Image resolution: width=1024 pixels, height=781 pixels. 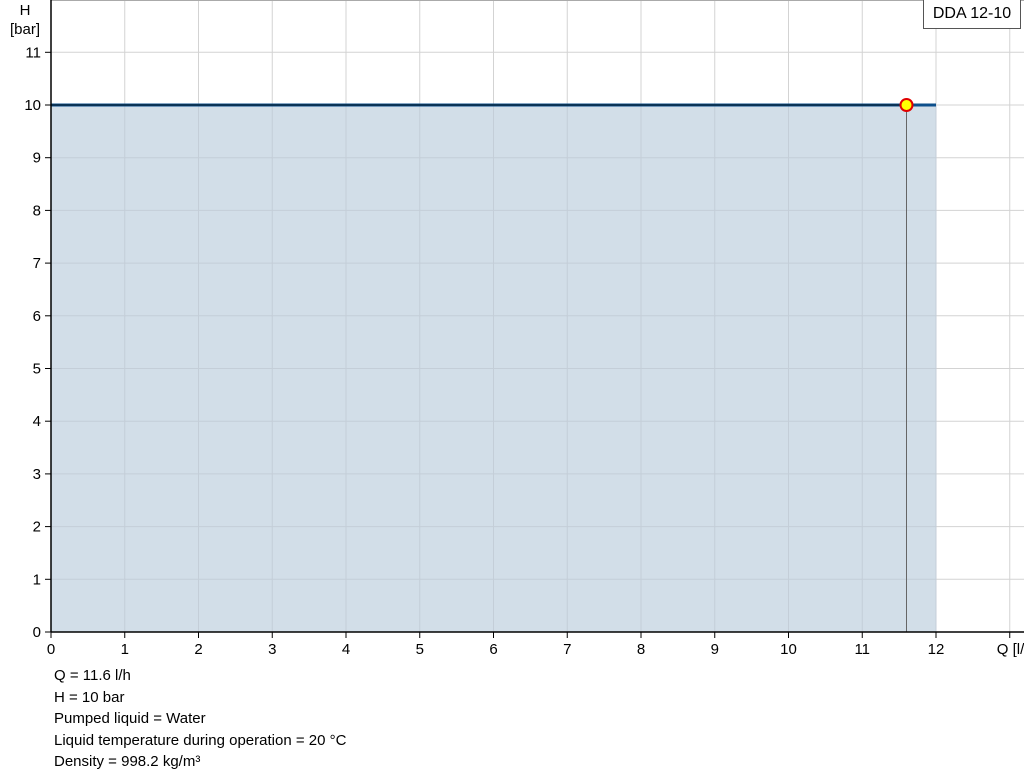 What do you see at coordinates (37, 263) in the screenshot?
I see `y-tick-label: 7` at bounding box center [37, 263].